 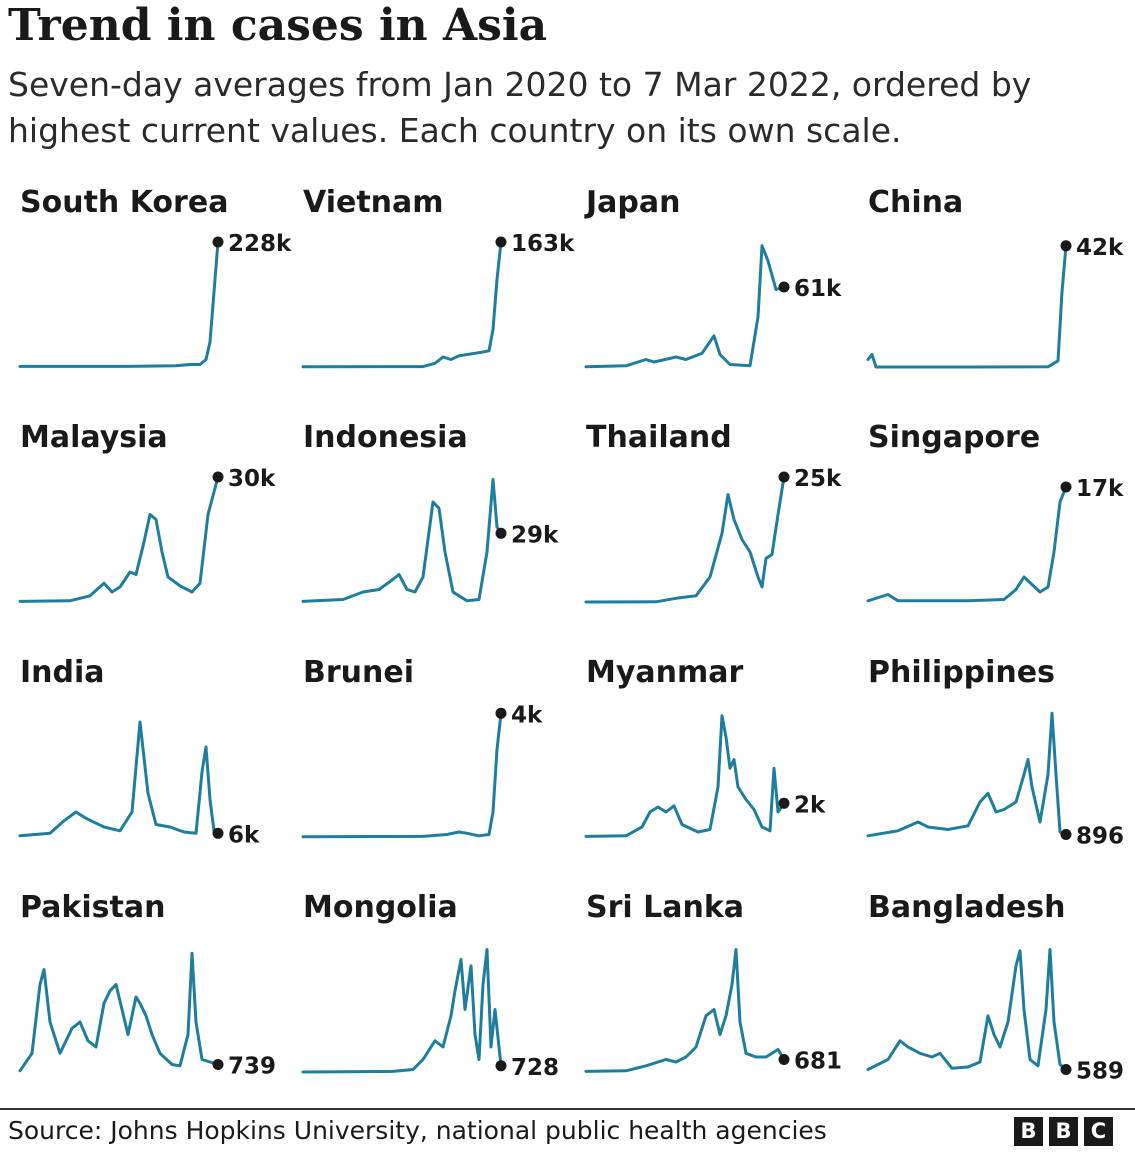 I want to click on current-value-label: 29k, so click(x=535, y=535).